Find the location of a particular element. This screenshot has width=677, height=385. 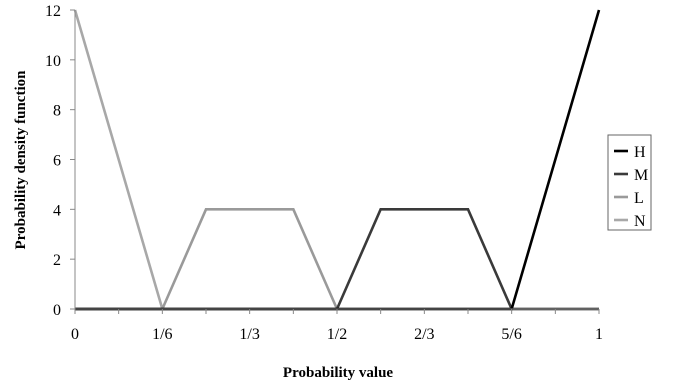

y-tick-label: 10 is located at coordinates (53, 61).